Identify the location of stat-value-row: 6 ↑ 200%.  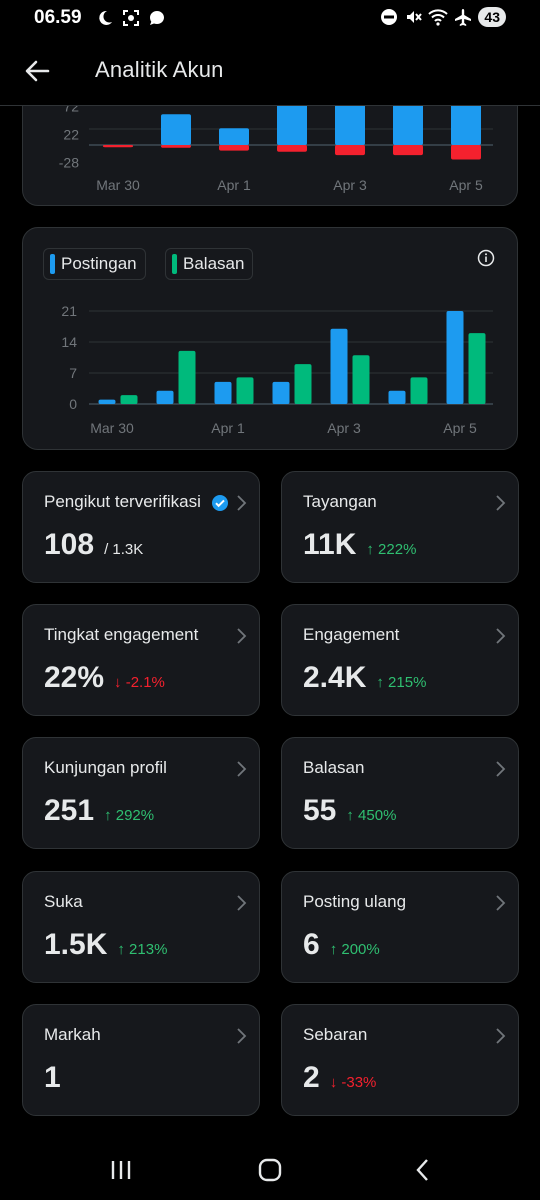
(341, 945).